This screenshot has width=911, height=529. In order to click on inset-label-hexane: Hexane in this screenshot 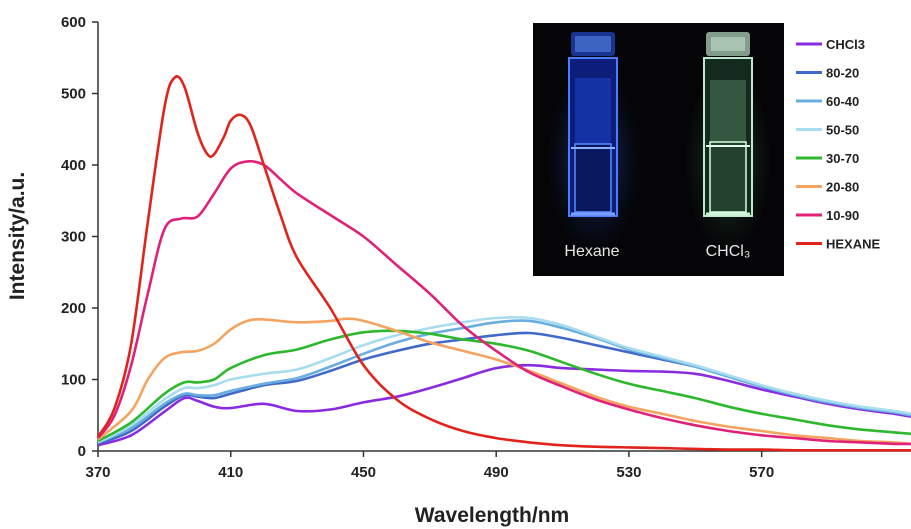, I will do `click(591, 251)`.